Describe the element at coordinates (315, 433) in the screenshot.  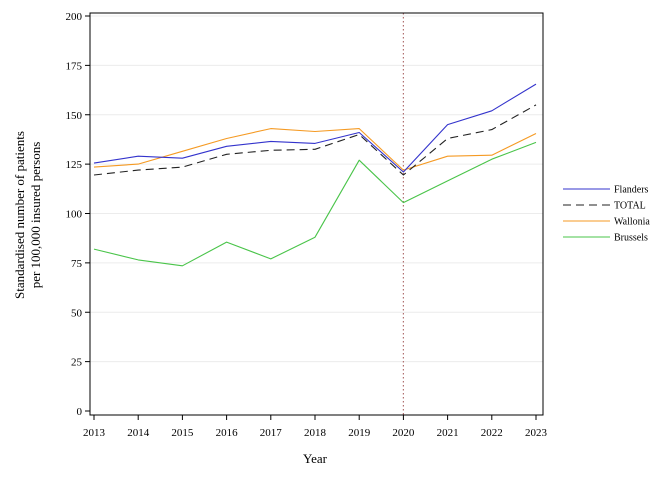
I see `x-tick-label-2018: 2018` at that location.